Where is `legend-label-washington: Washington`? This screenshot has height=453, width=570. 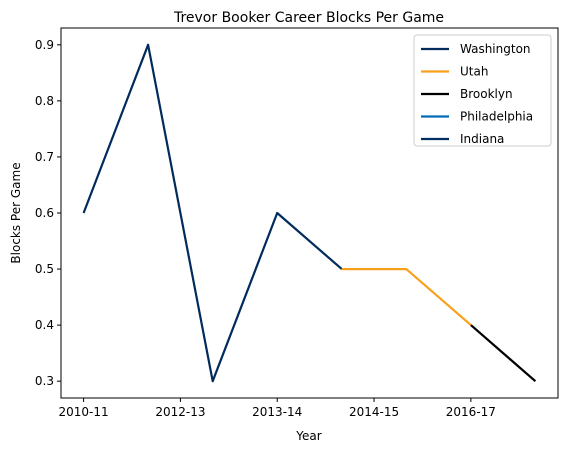 legend-label-washington: Washington is located at coordinates (495, 49).